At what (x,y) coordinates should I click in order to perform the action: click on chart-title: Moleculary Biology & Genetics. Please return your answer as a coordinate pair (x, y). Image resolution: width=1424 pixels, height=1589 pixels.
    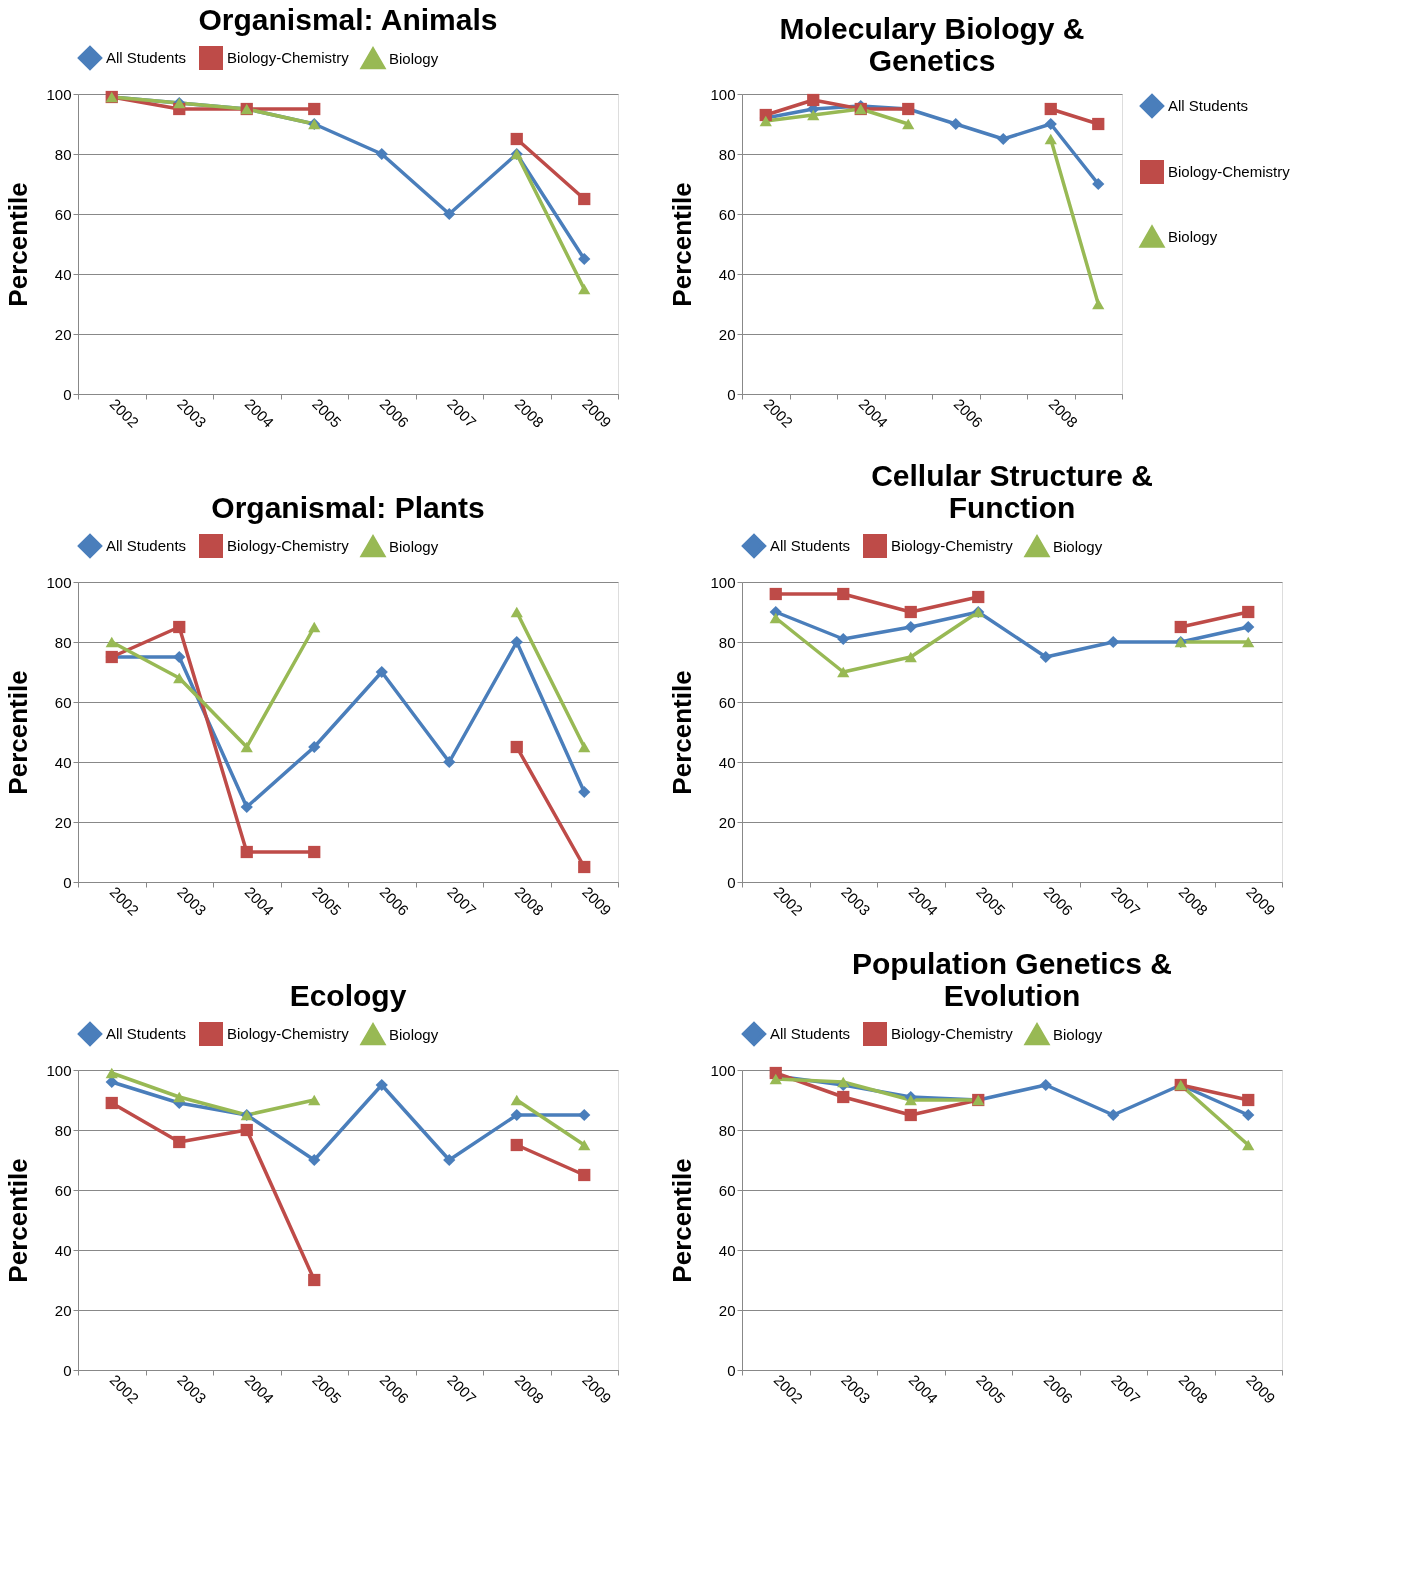
    Looking at the image, I should click on (932, 44).